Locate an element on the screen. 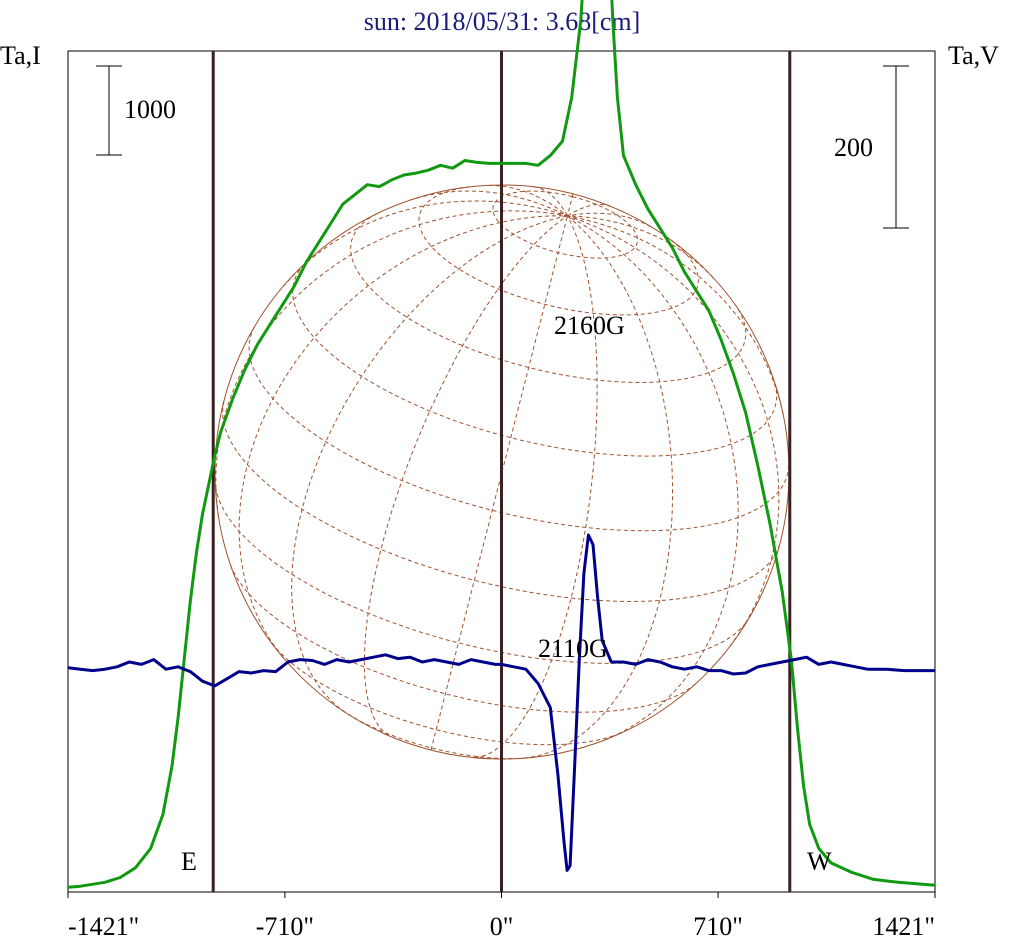 Image resolution: width=1009 pixels, height=941 pixels. peak-label-green: 2160G is located at coordinates (589, 325).